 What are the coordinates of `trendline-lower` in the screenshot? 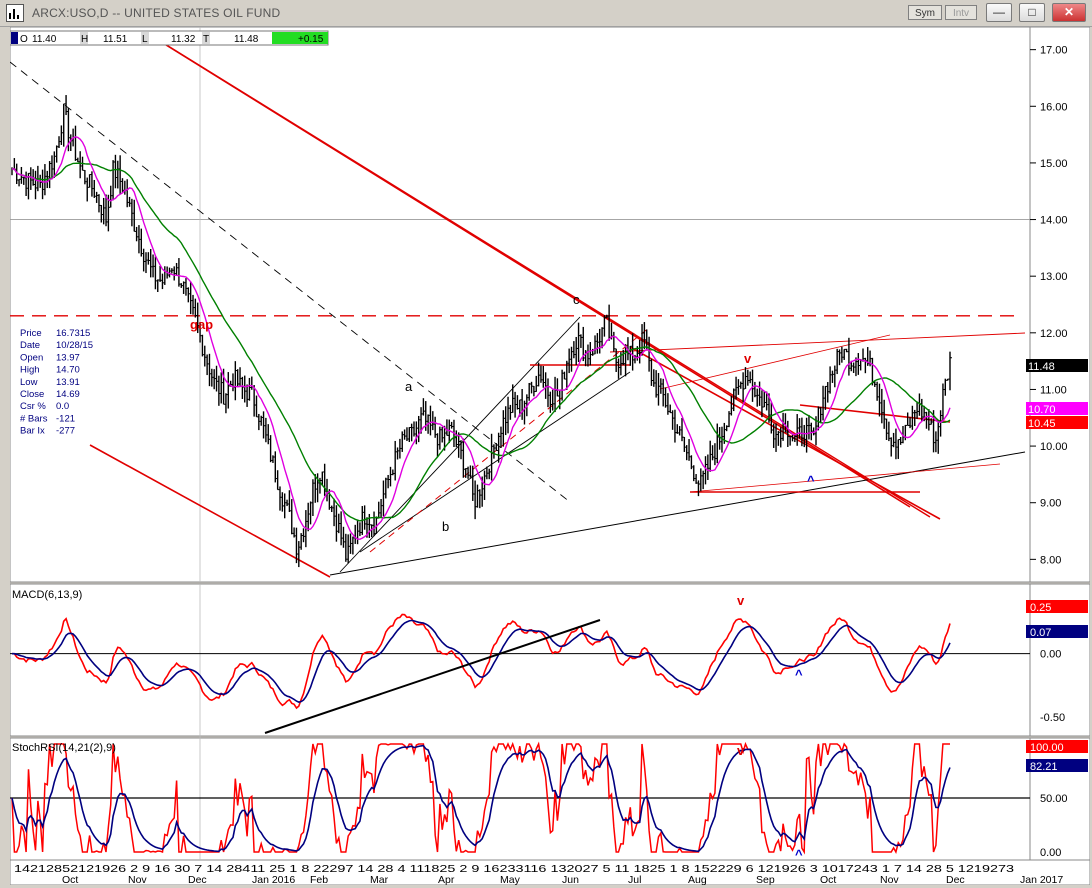 It's located at (210, 511).